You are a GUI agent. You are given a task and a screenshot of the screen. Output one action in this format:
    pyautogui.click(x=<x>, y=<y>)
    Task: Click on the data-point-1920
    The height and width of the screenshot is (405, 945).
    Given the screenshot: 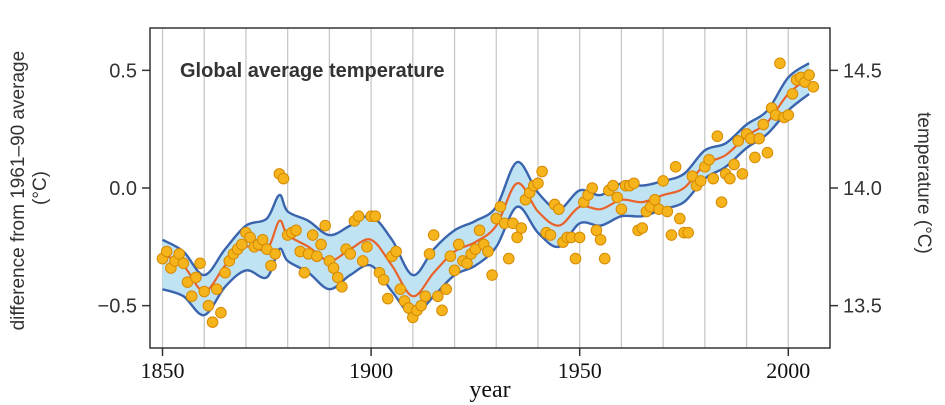 What is the action you would take?
    pyautogui.click(x=454, y=270)
    